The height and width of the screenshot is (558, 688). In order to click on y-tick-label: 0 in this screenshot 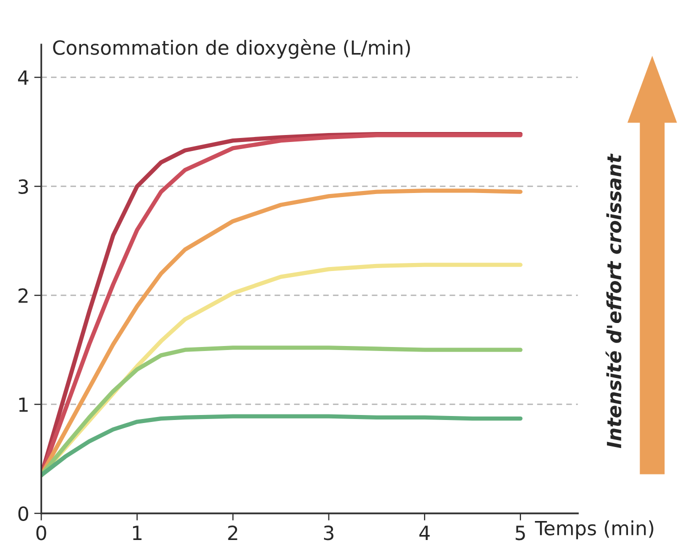, I will do `click(23, 514)`.